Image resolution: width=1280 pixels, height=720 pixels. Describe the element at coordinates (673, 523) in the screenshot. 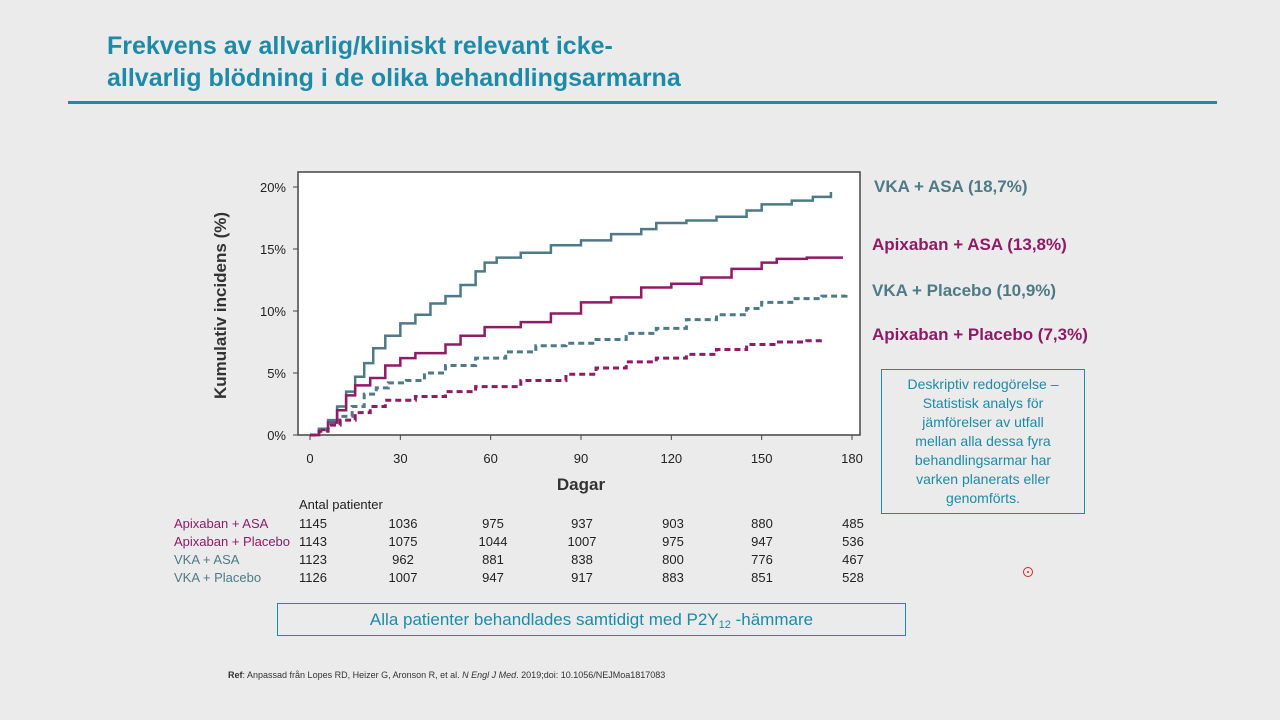

I see `risk-cell: 903` at that location.